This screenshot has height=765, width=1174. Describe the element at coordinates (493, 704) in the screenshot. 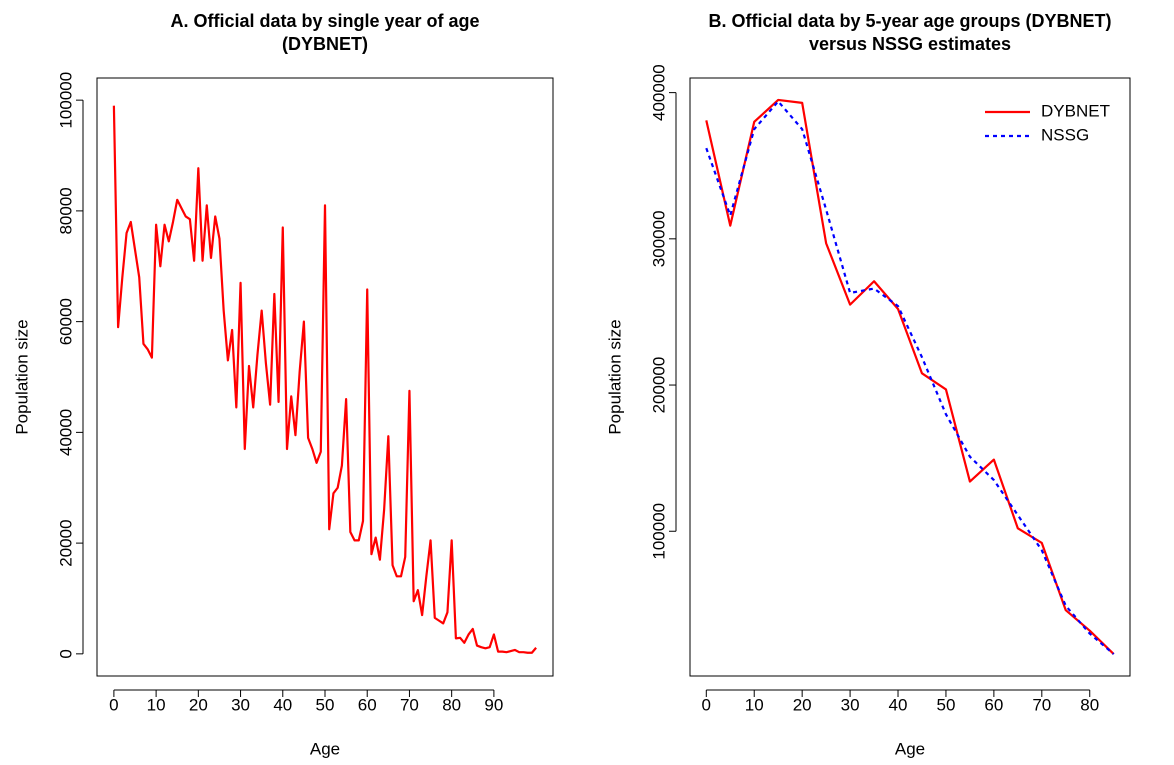

I see `x-tick-label: 90` at that location.